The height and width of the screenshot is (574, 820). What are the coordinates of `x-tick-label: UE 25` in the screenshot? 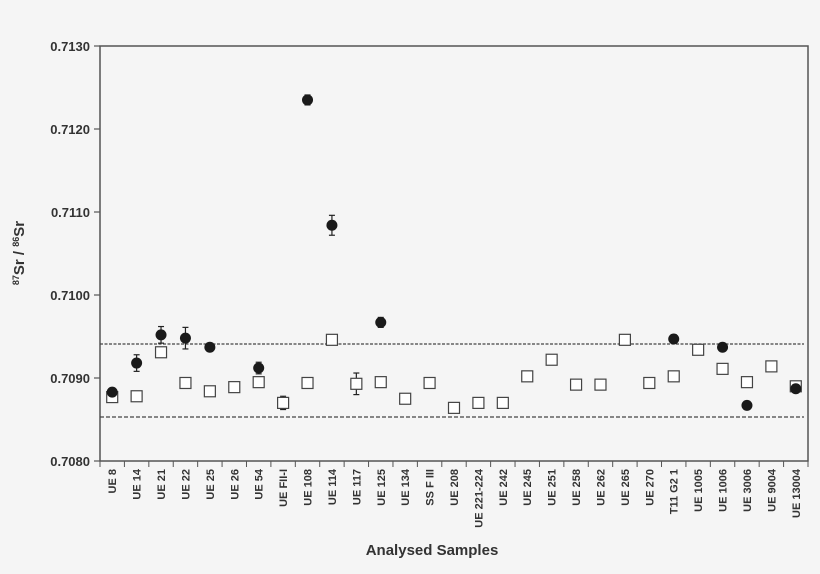 It's located at (211, 484).